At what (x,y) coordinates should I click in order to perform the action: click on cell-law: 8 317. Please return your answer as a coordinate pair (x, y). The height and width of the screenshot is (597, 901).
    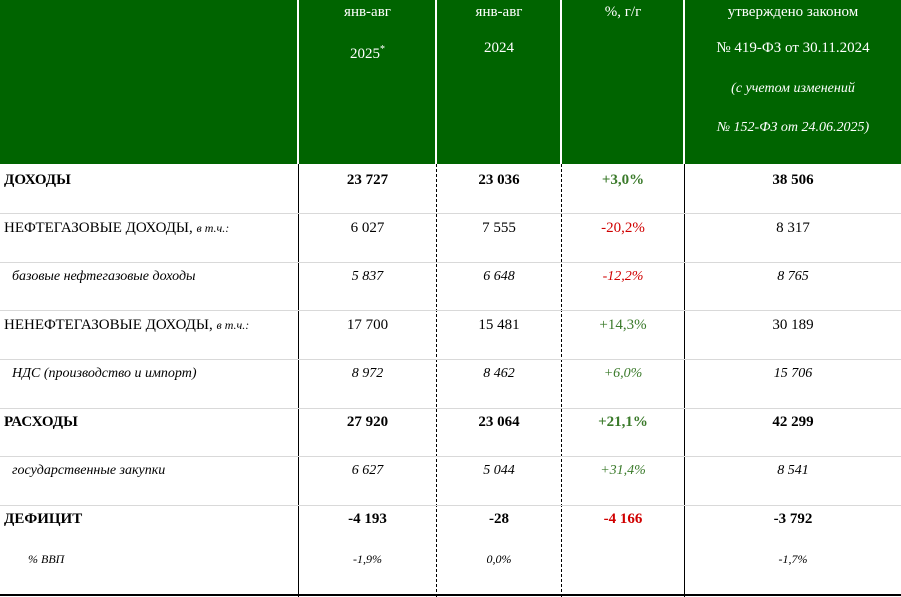
    Looking at the image, I should click on (793, 228).